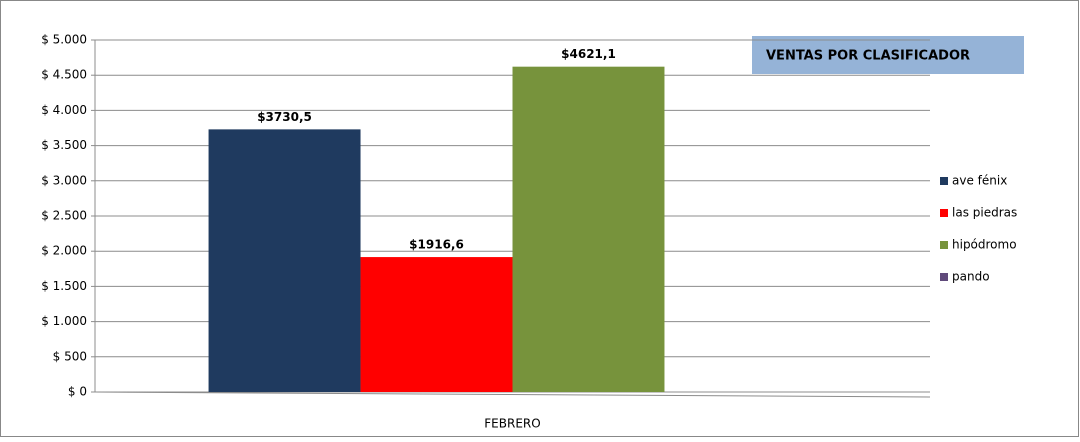  I want to click on value-label: $3730,5, so click(284, 117).